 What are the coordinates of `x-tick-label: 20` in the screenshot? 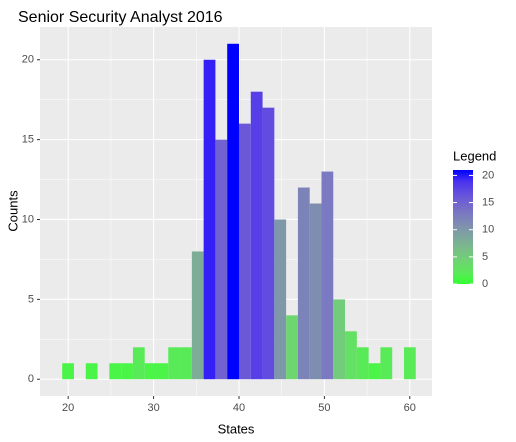 It's located at (68, 408).